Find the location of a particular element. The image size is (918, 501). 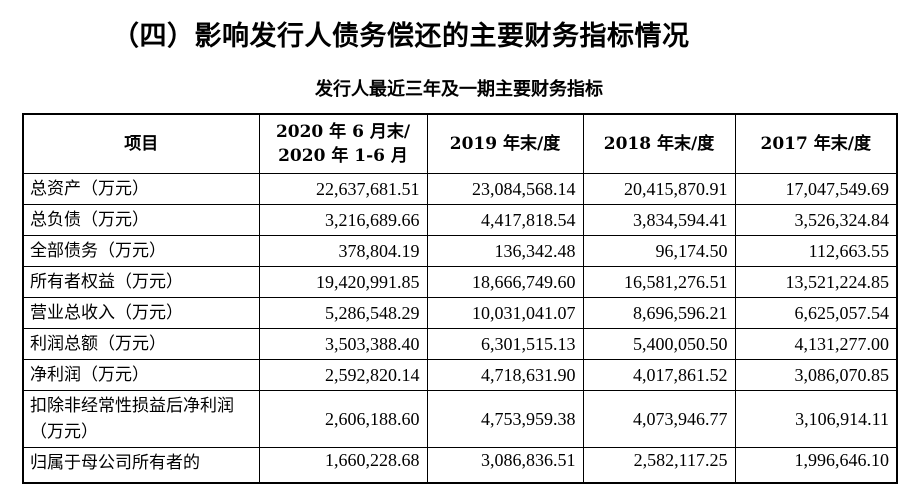

row-label: 扣除非经常性损益后净利润（万元） is located at coordinates (141, 419).